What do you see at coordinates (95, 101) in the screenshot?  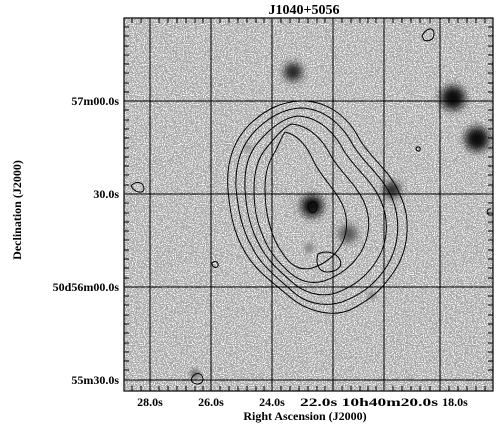 I see `y-tick-label: 57m00.0s` at bounding box center [95, 101].